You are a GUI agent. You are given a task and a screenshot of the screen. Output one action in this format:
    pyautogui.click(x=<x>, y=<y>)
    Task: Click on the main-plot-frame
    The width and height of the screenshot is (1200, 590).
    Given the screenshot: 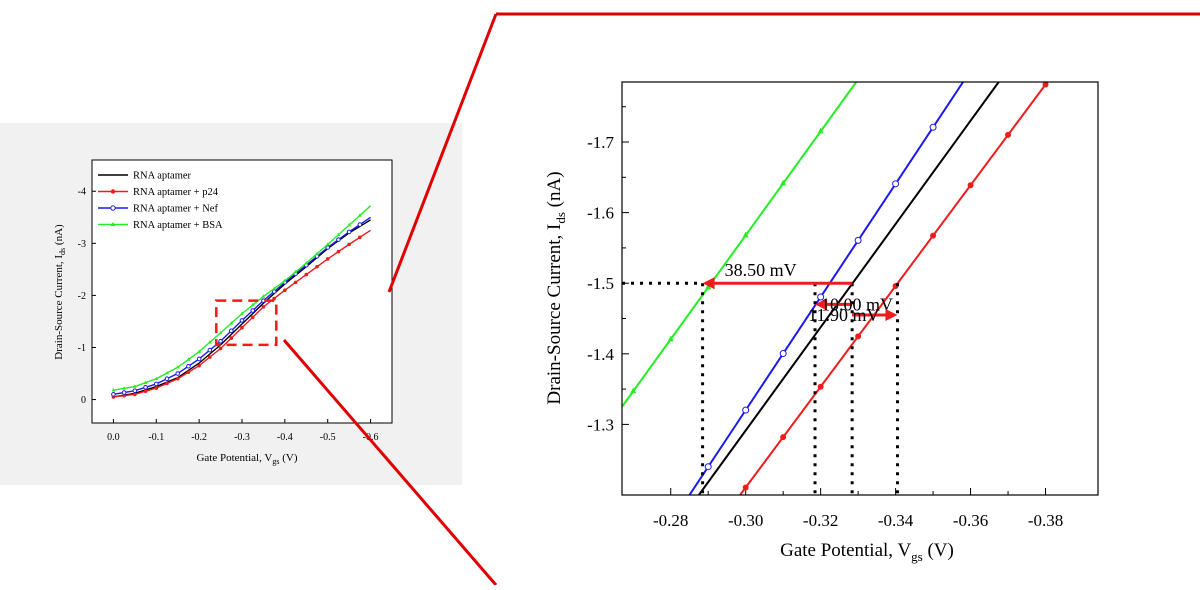 What is the action you would take?
    pyautogui.click(x=242, y=291)
    